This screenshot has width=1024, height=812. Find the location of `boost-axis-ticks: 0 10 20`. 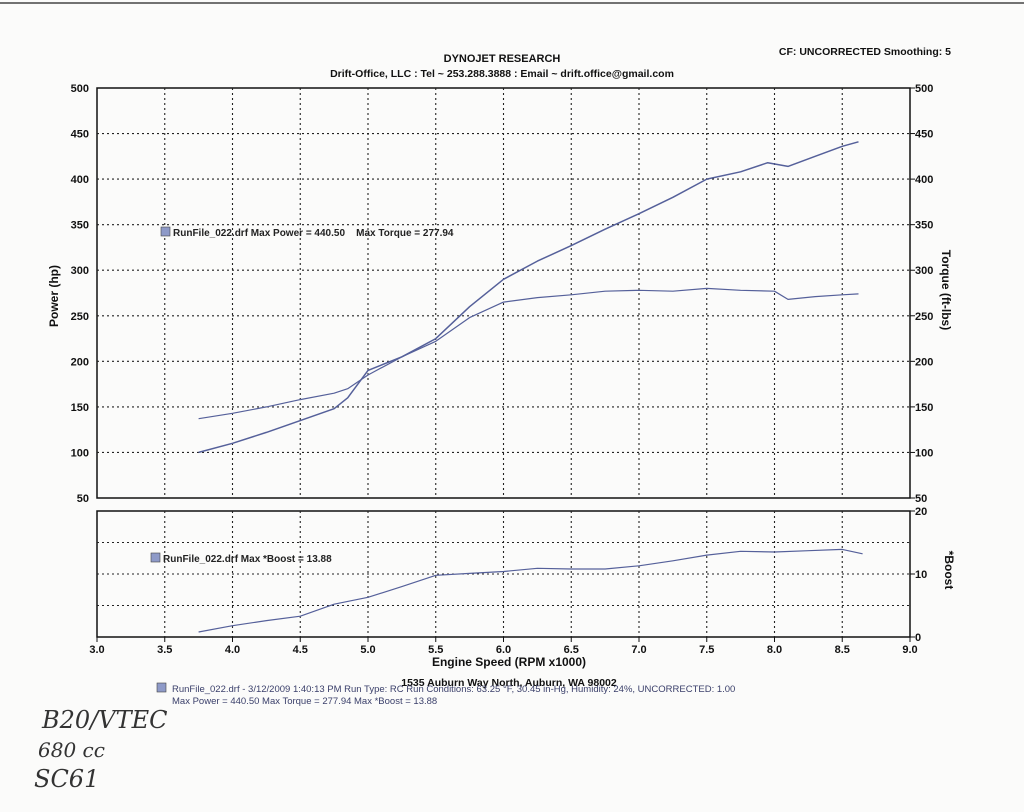

boost-axis-ticks: 0 10 20 is located at coordinates (918, 575).